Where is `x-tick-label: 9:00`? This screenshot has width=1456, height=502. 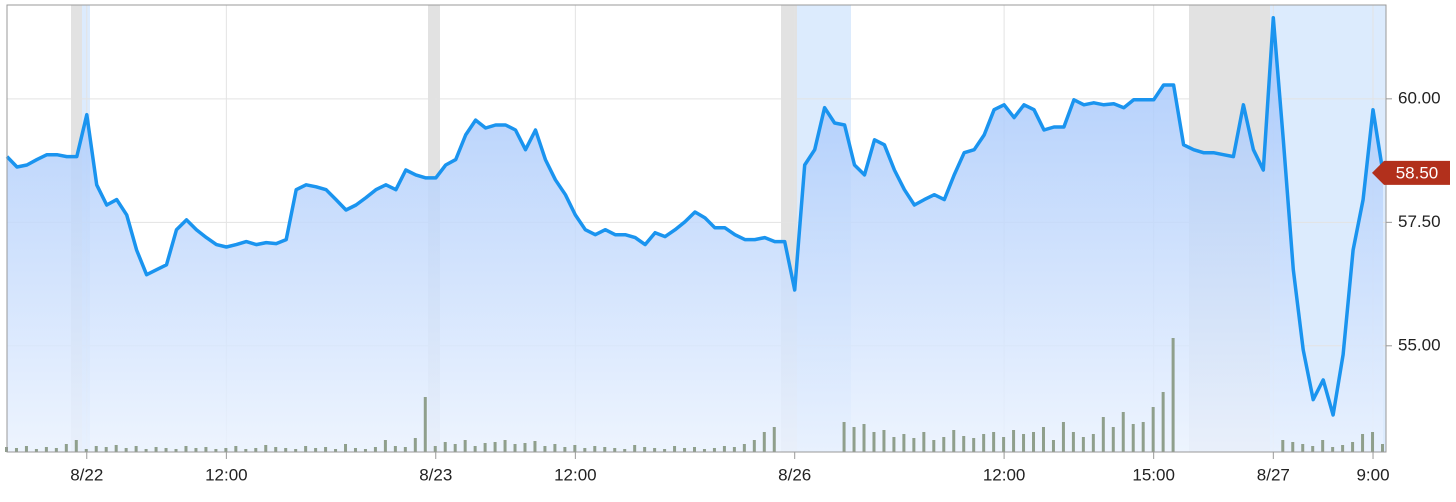 x-tick-label: 9:00 is located at coordinates (1372, 474).